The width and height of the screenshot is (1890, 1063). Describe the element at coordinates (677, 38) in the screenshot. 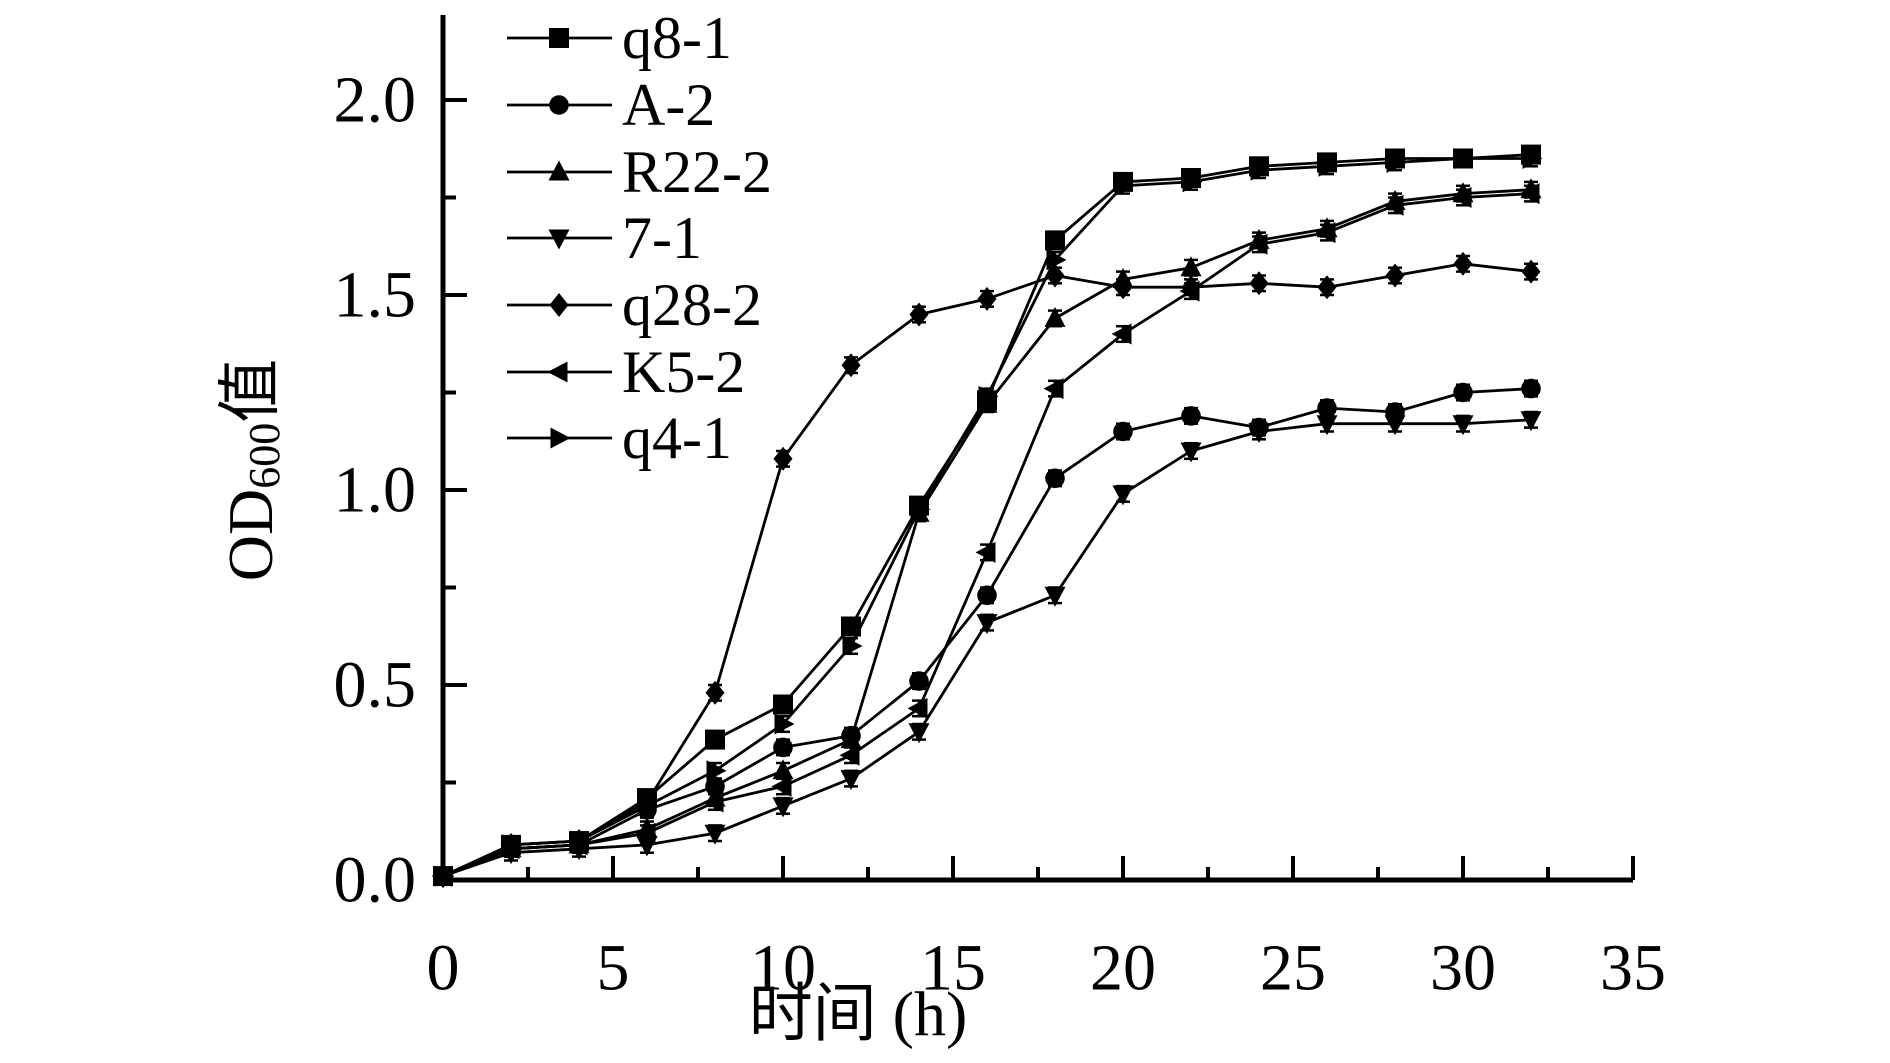

I see `legend-label-q8-1: q8-1` at that location.